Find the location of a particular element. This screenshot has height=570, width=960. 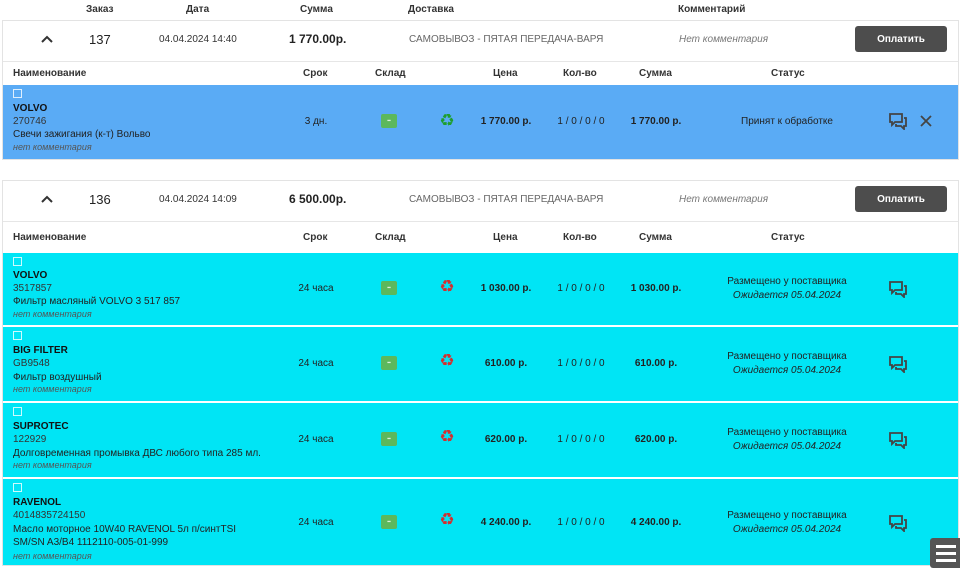

col-term: Срок is located at coordinates (315, 73).